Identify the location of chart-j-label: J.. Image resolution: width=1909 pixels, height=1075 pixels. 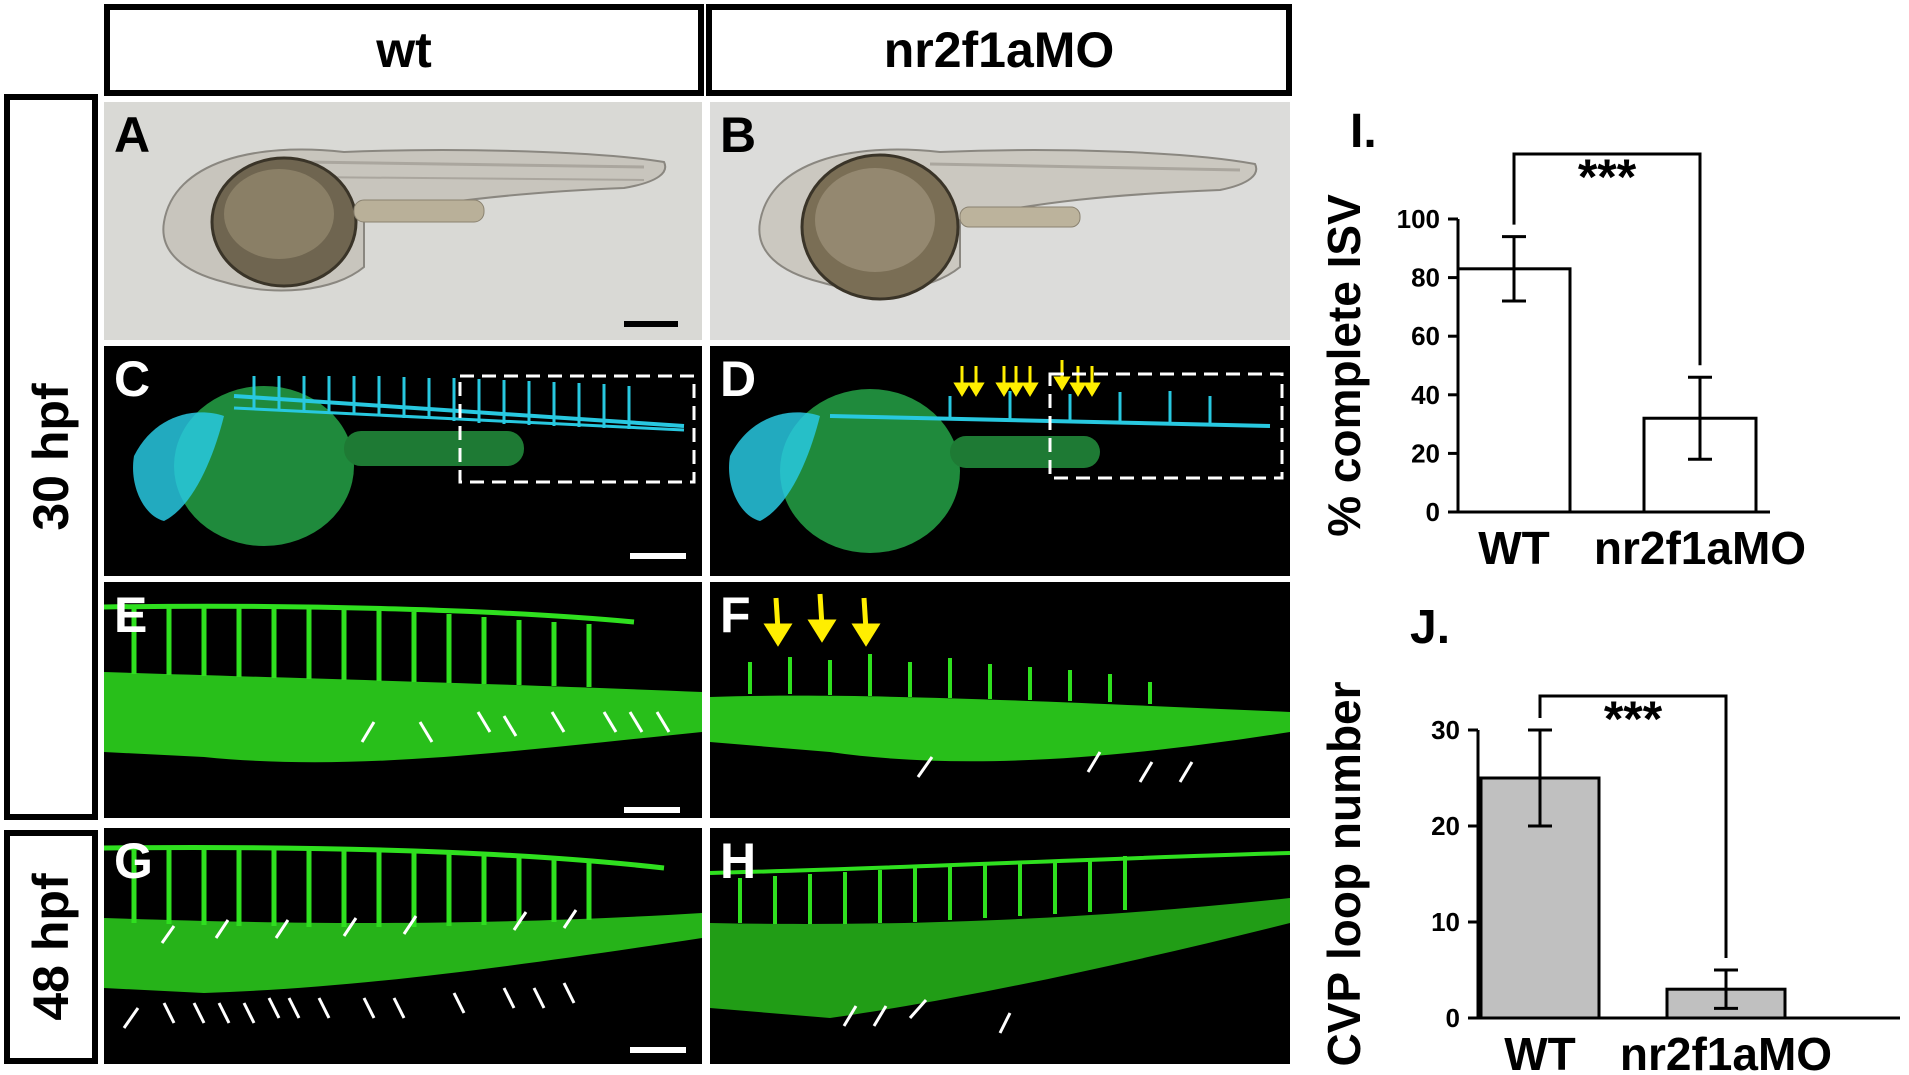
(1430, 627).